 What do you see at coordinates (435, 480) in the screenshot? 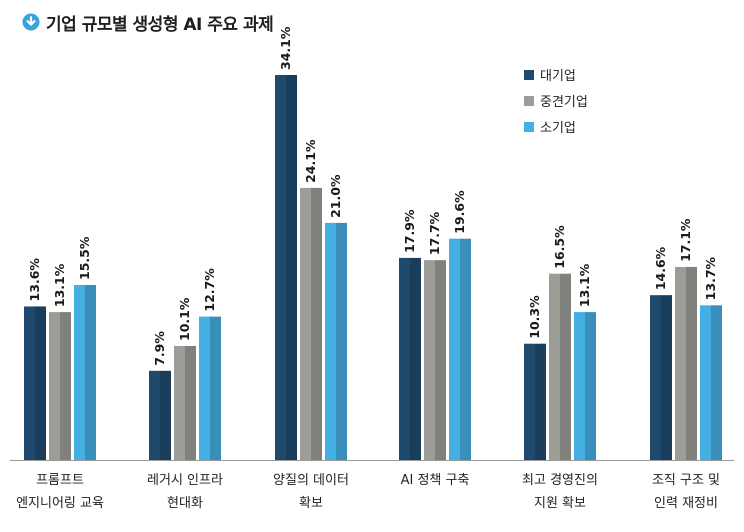
I see `category-label: AI 정책 구축` at bounding box center [435, 480].